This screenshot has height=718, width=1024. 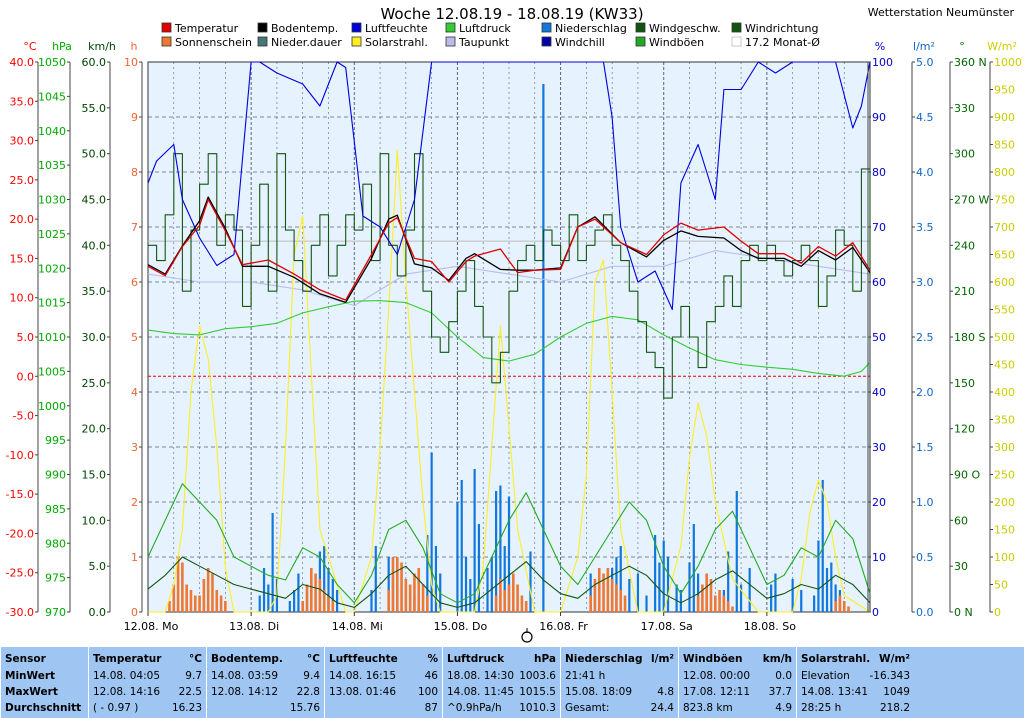 I want to click on left-tick-label: 10.0, so click(x=22, y=298).